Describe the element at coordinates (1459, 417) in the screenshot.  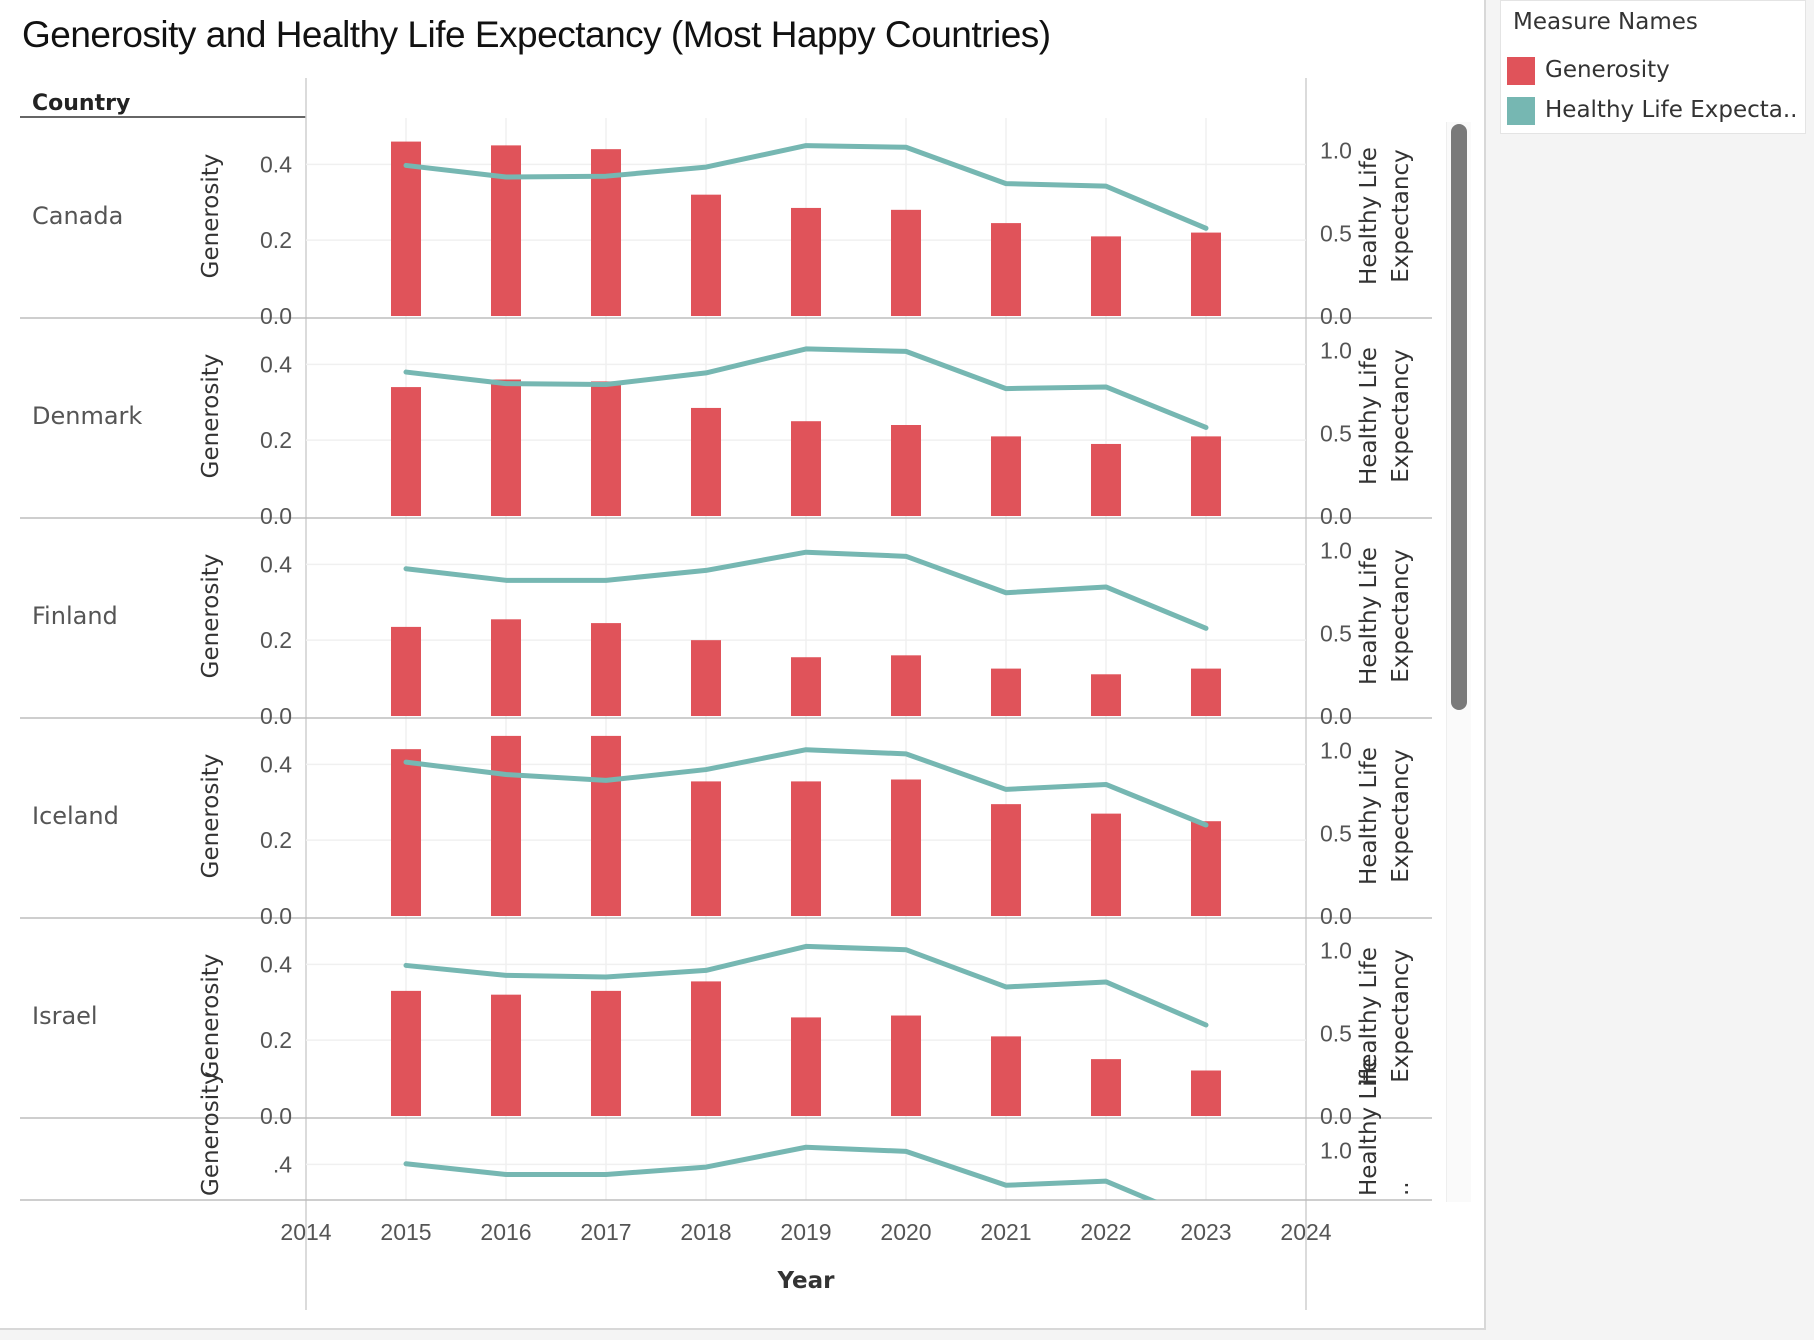
I see `scrollbar-thumb` at that location.